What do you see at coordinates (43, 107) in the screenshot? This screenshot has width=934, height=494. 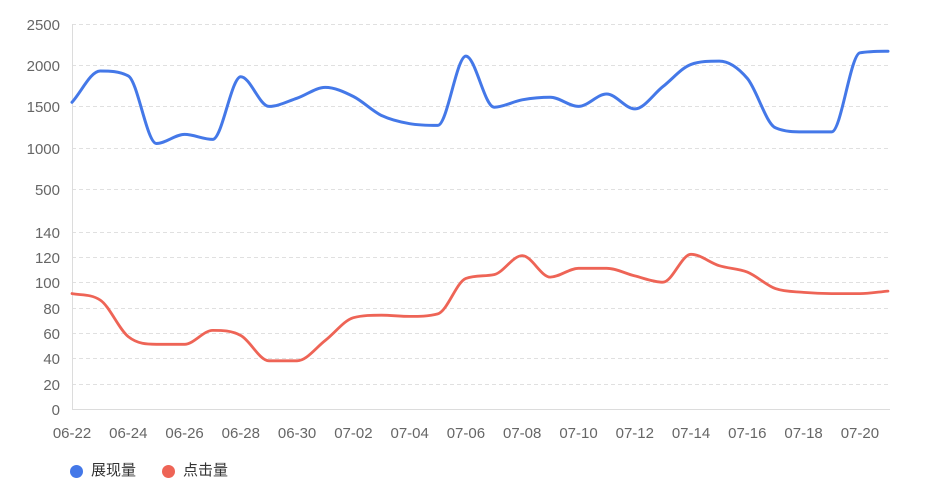 I see `y-axis-tick-label: 1500` at bounding box center [43, 107].